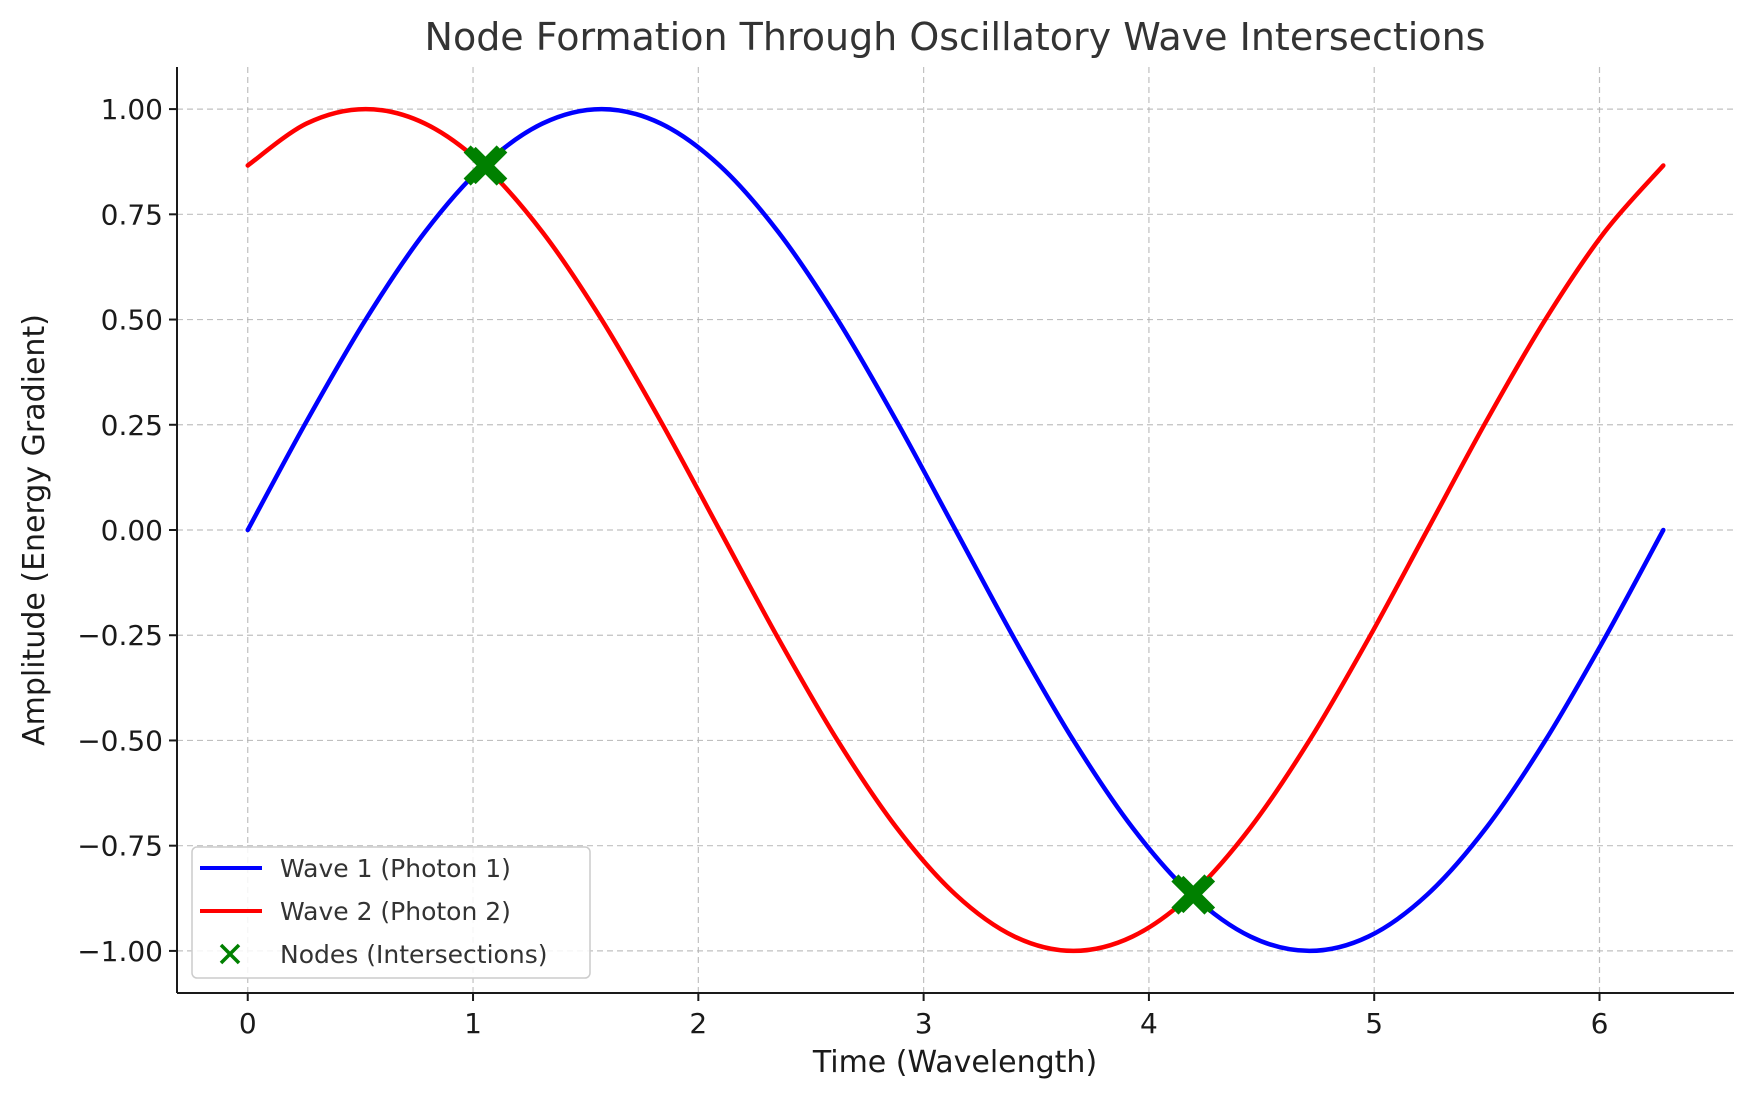  I want to click on x-tick-label: 0, so click(248, 1023).